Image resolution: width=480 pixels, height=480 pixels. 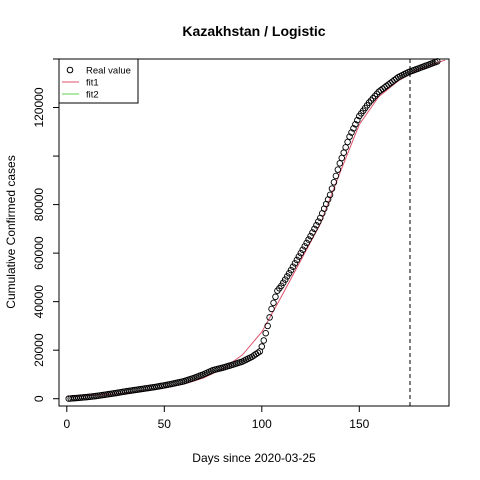 What do you see at coordinates (70, 70) in the screenshot?
I see `legend-real-value-marker` at bounding box center [70, 70].